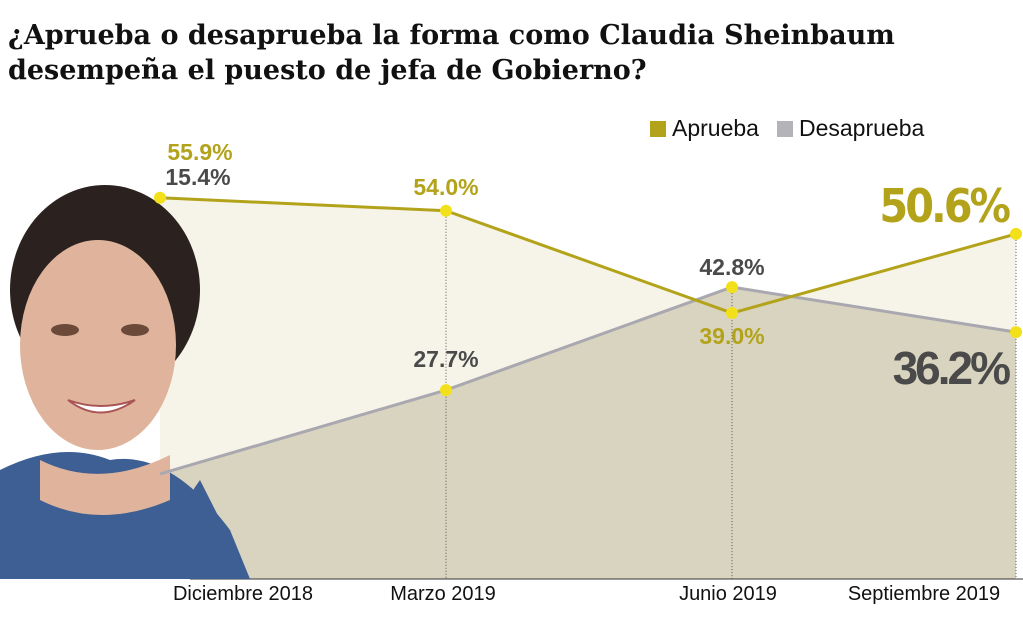  I want to click on desaprueba-label-latest: 36.2%, so click(952, 368).